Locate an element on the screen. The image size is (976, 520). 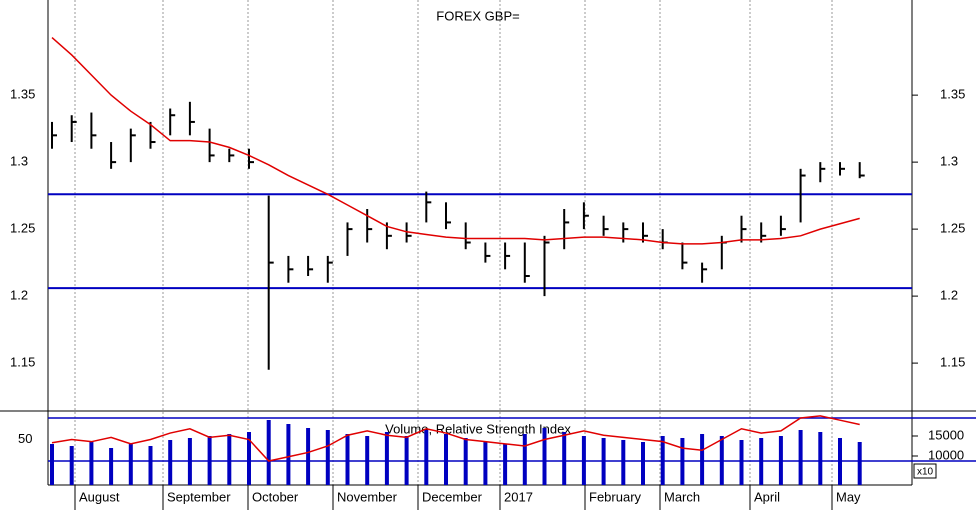
rsi-line is located at coordinates (455, 438).